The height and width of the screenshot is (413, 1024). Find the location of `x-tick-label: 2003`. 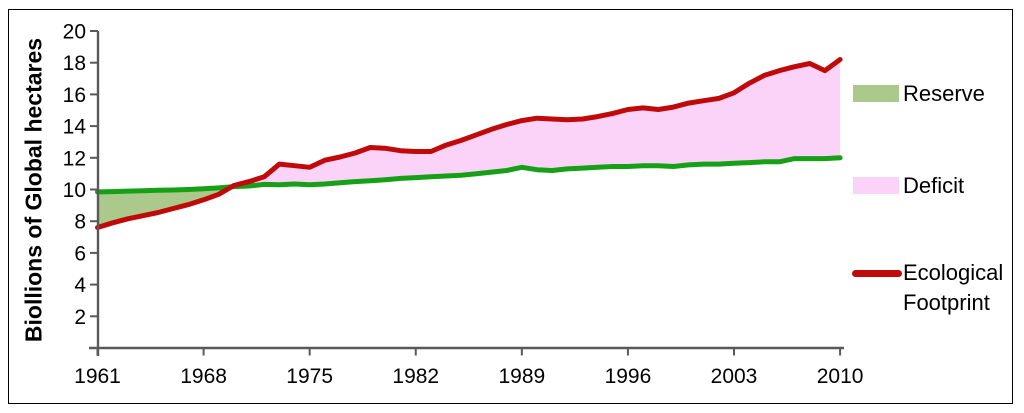

x-tick-label: 2003 is located at coordinates (734, 376).